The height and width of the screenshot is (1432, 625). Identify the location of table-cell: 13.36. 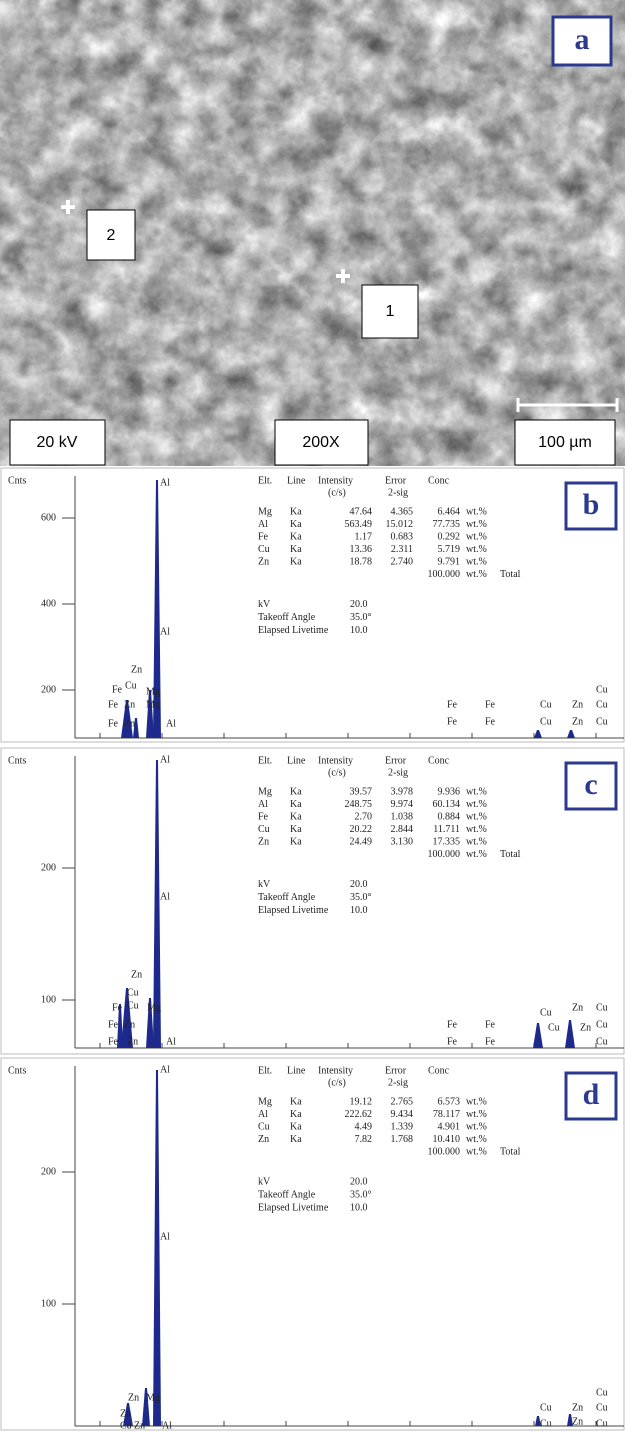
(361, 549).